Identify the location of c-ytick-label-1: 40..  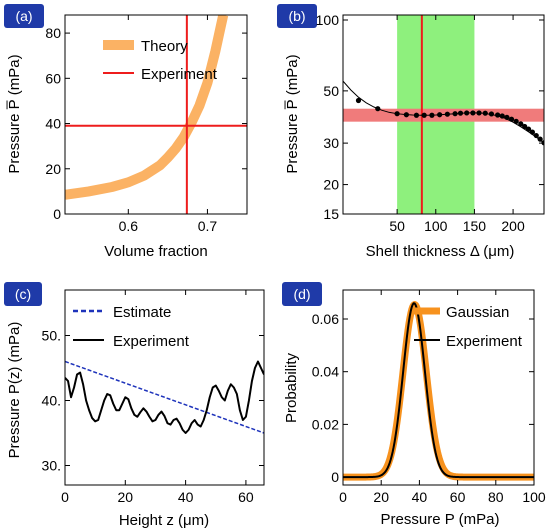
(51, 401).